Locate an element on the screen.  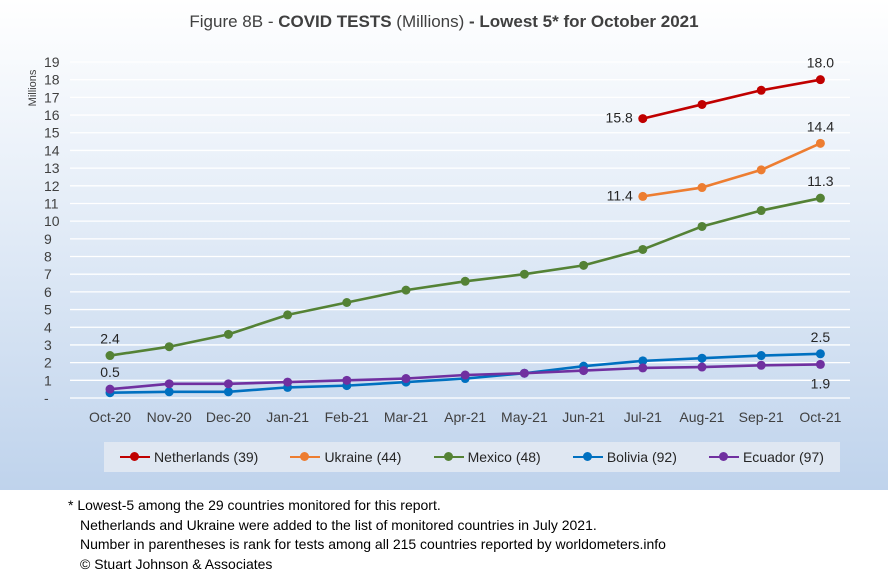
x-tick-label: Jan-21 is located at coordinates (287, 417).